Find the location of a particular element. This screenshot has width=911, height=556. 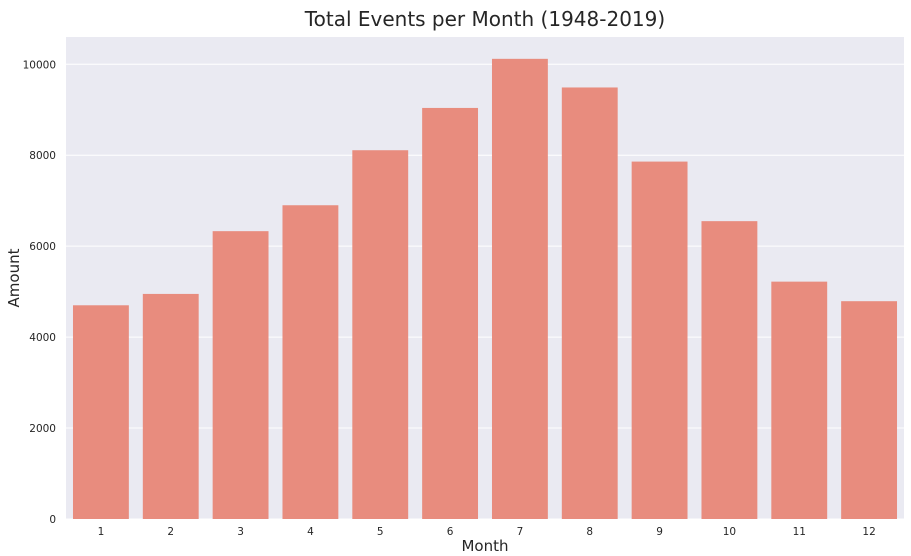

x-tick-label: 8 is located at coordinates (589, 532).